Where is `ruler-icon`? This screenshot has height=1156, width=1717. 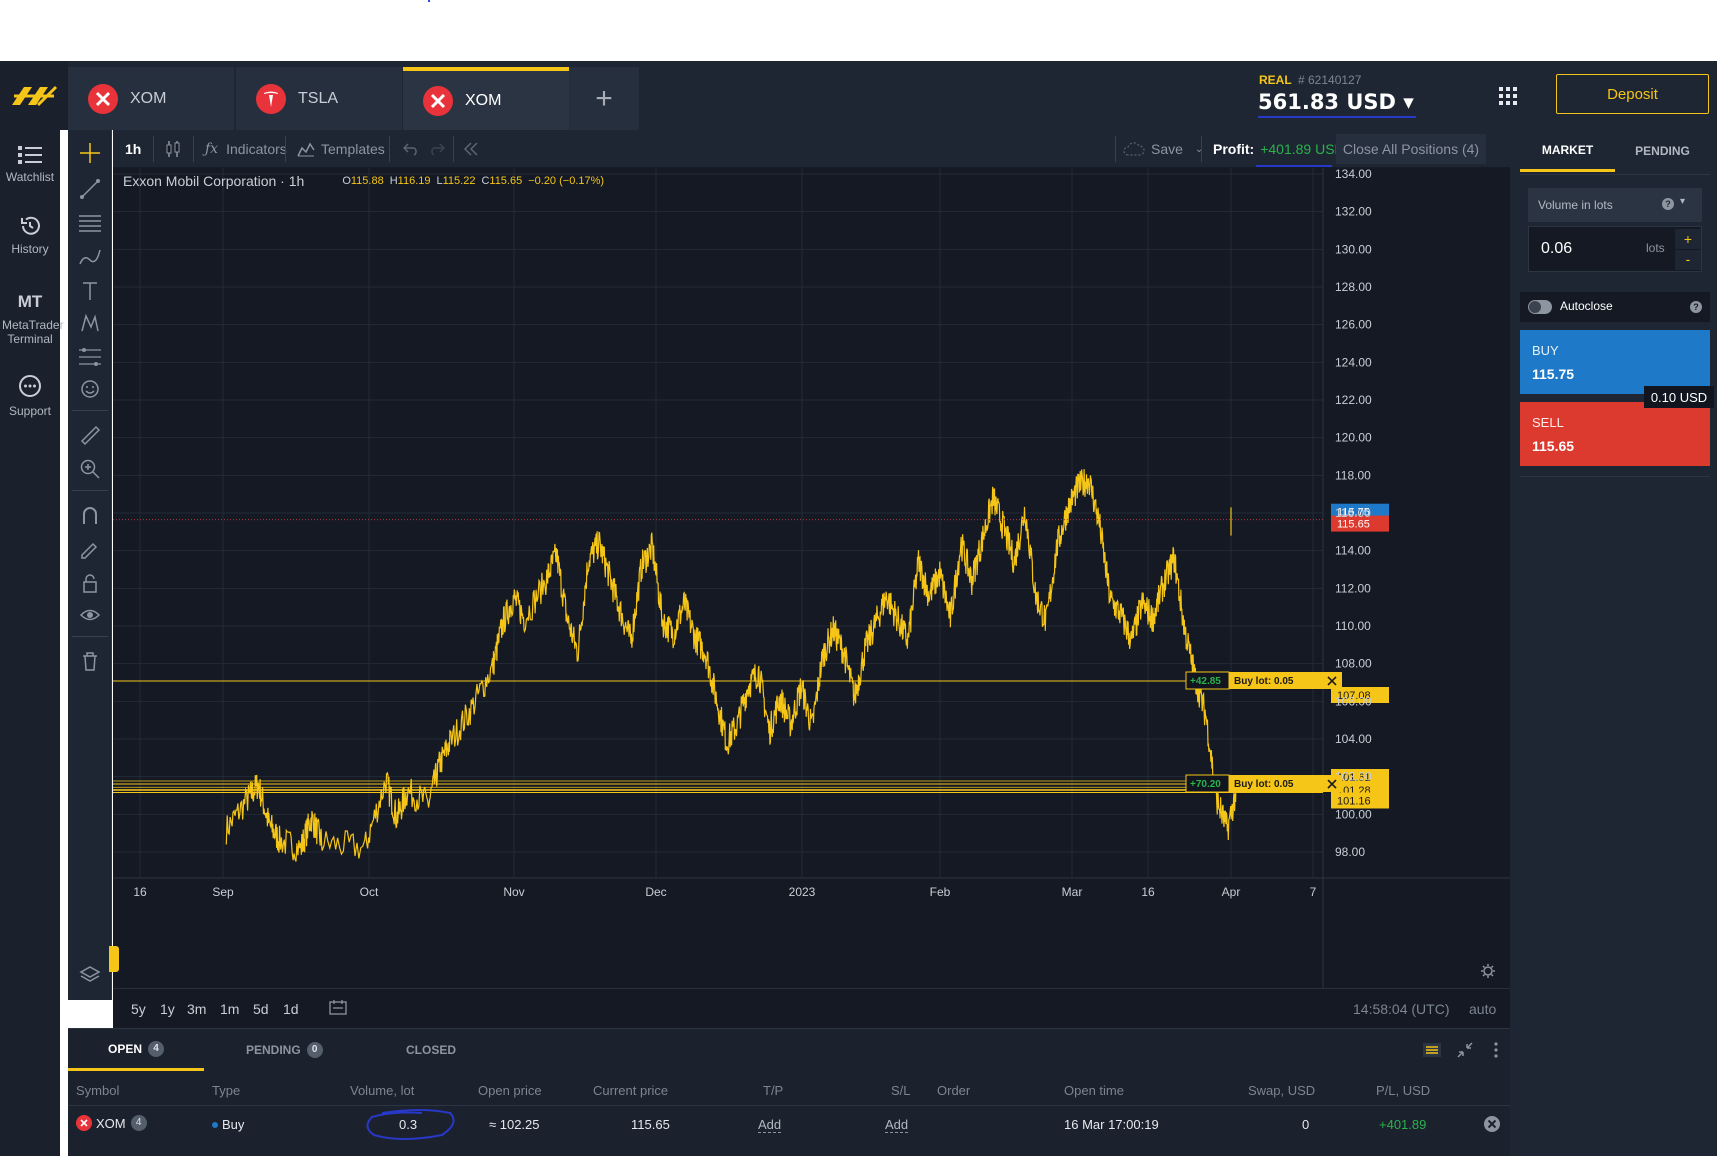 ruler-icon is located at coordinates (90, 435).